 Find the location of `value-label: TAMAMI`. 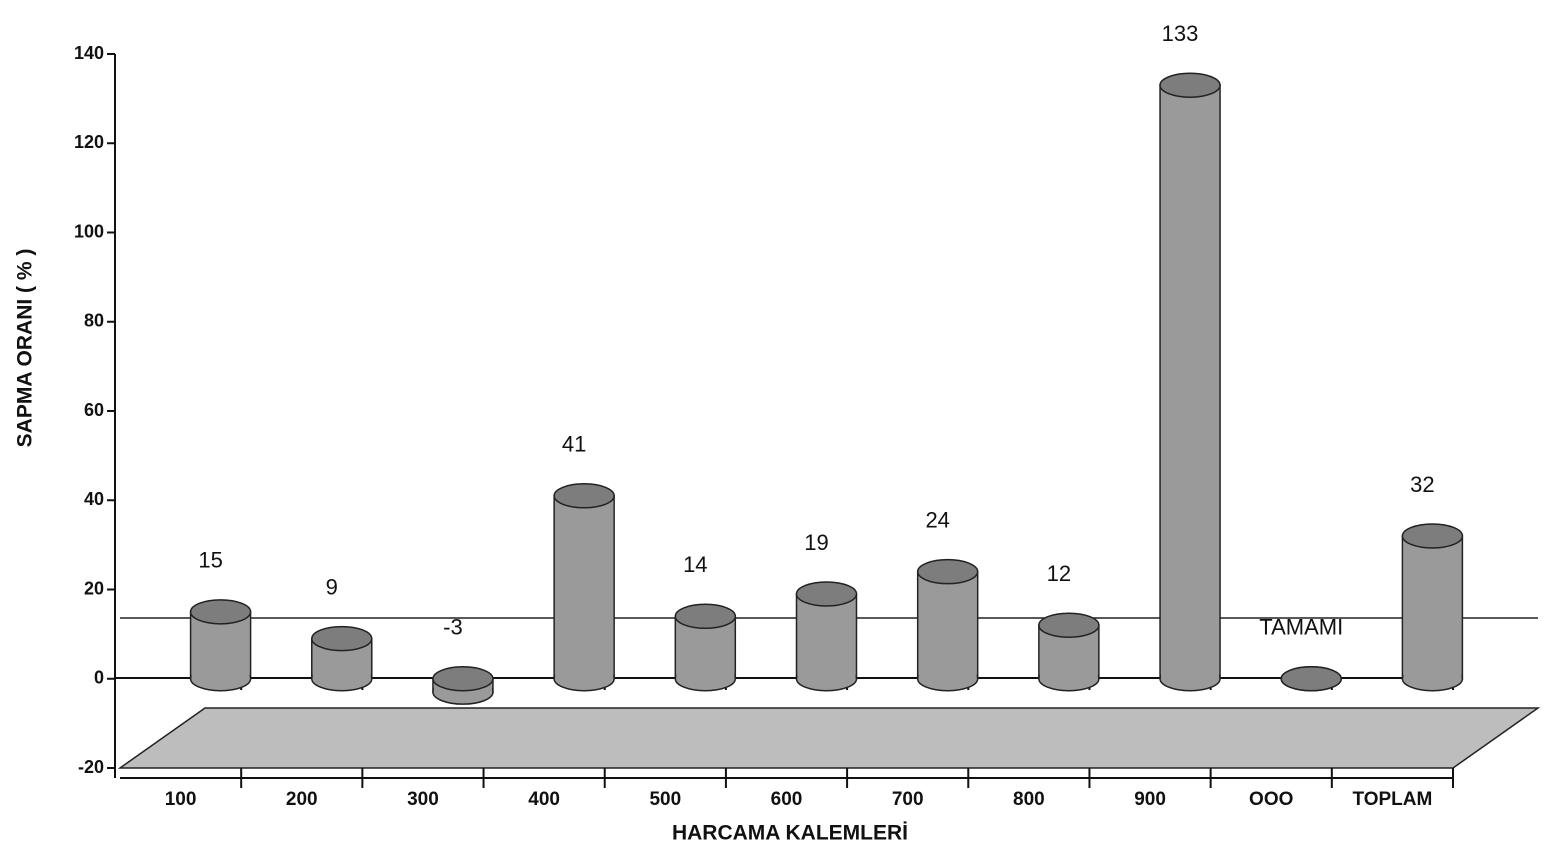

value-label: TAMAMI is located at coordinates (1301, 627).